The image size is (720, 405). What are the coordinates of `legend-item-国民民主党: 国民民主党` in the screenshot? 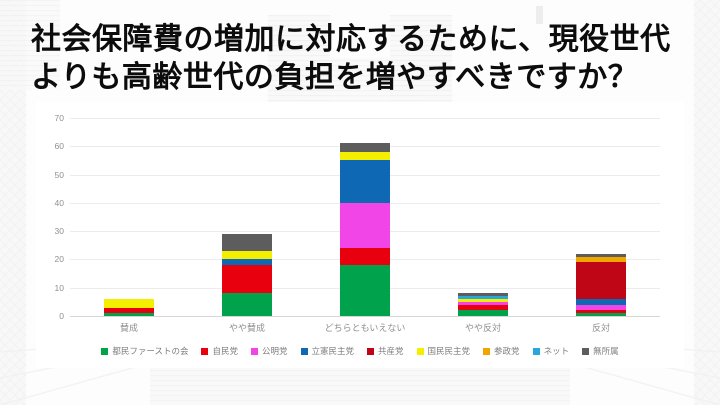 It's located at (443, 351).